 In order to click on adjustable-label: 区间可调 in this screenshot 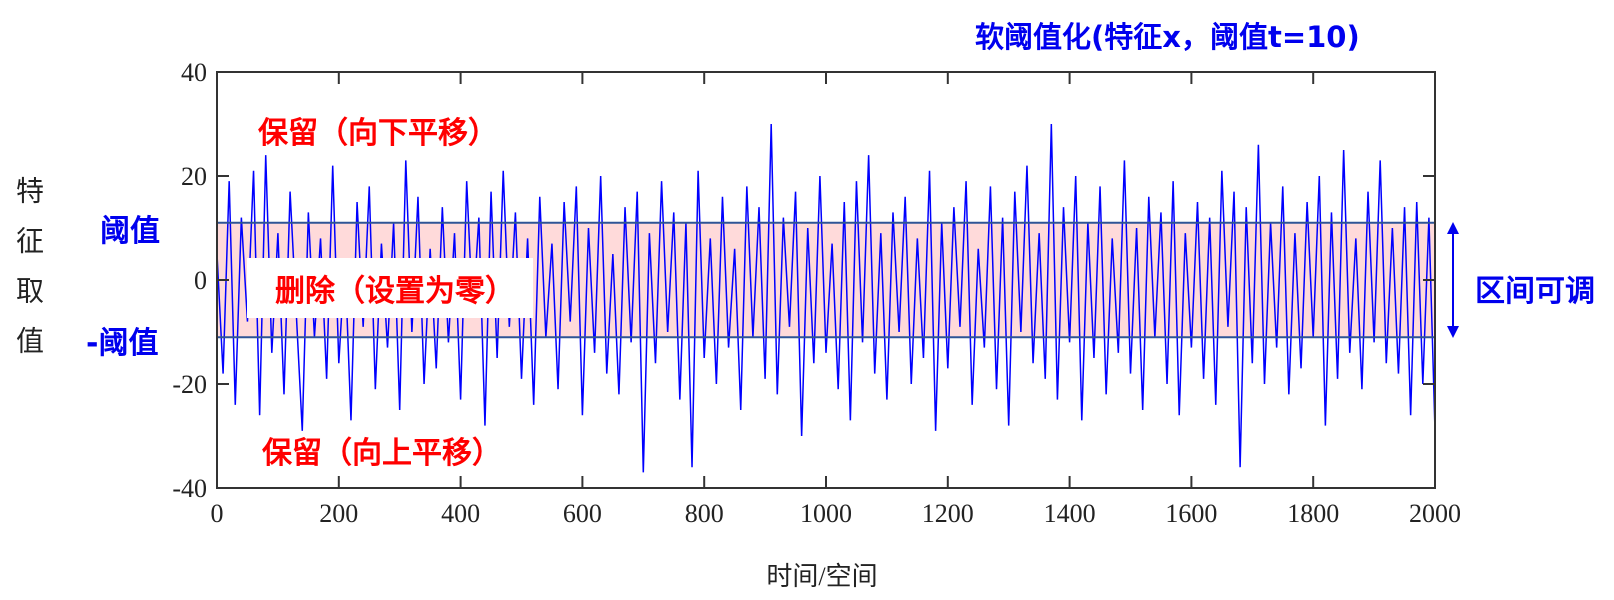, I will do `click(1535, 291)`.